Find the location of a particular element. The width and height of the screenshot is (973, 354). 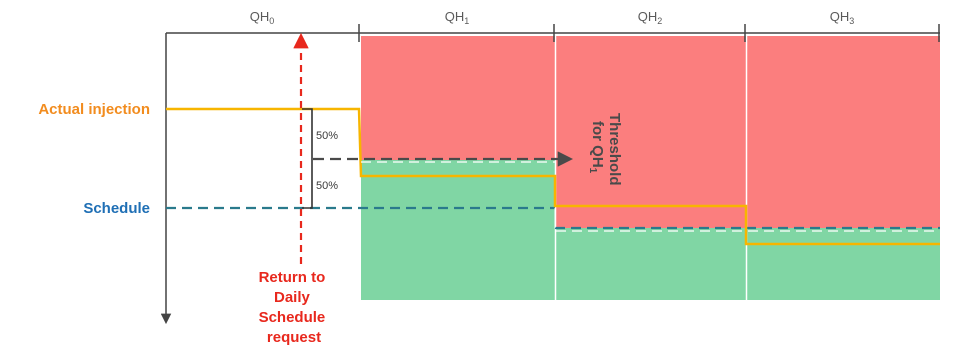

upper-half-label: 50% is located at coordinates (327, 136).